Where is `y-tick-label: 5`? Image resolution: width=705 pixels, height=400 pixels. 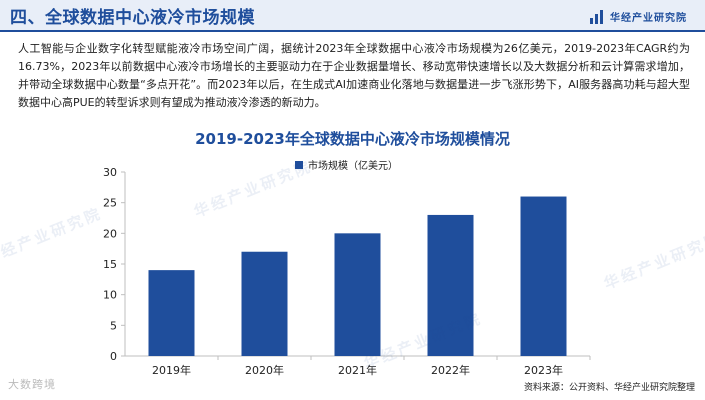 y-tick-label: 5 is located at coordinates (113, 325).